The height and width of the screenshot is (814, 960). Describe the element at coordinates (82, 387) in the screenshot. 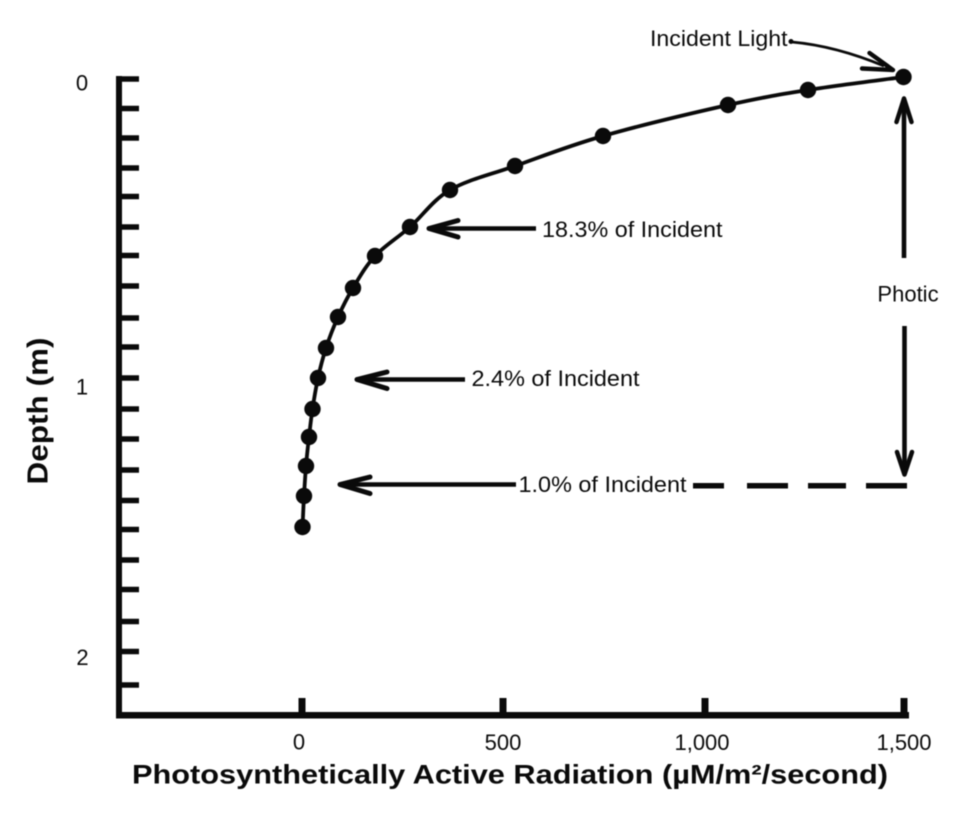

I see `svg-text: 1` at that location.